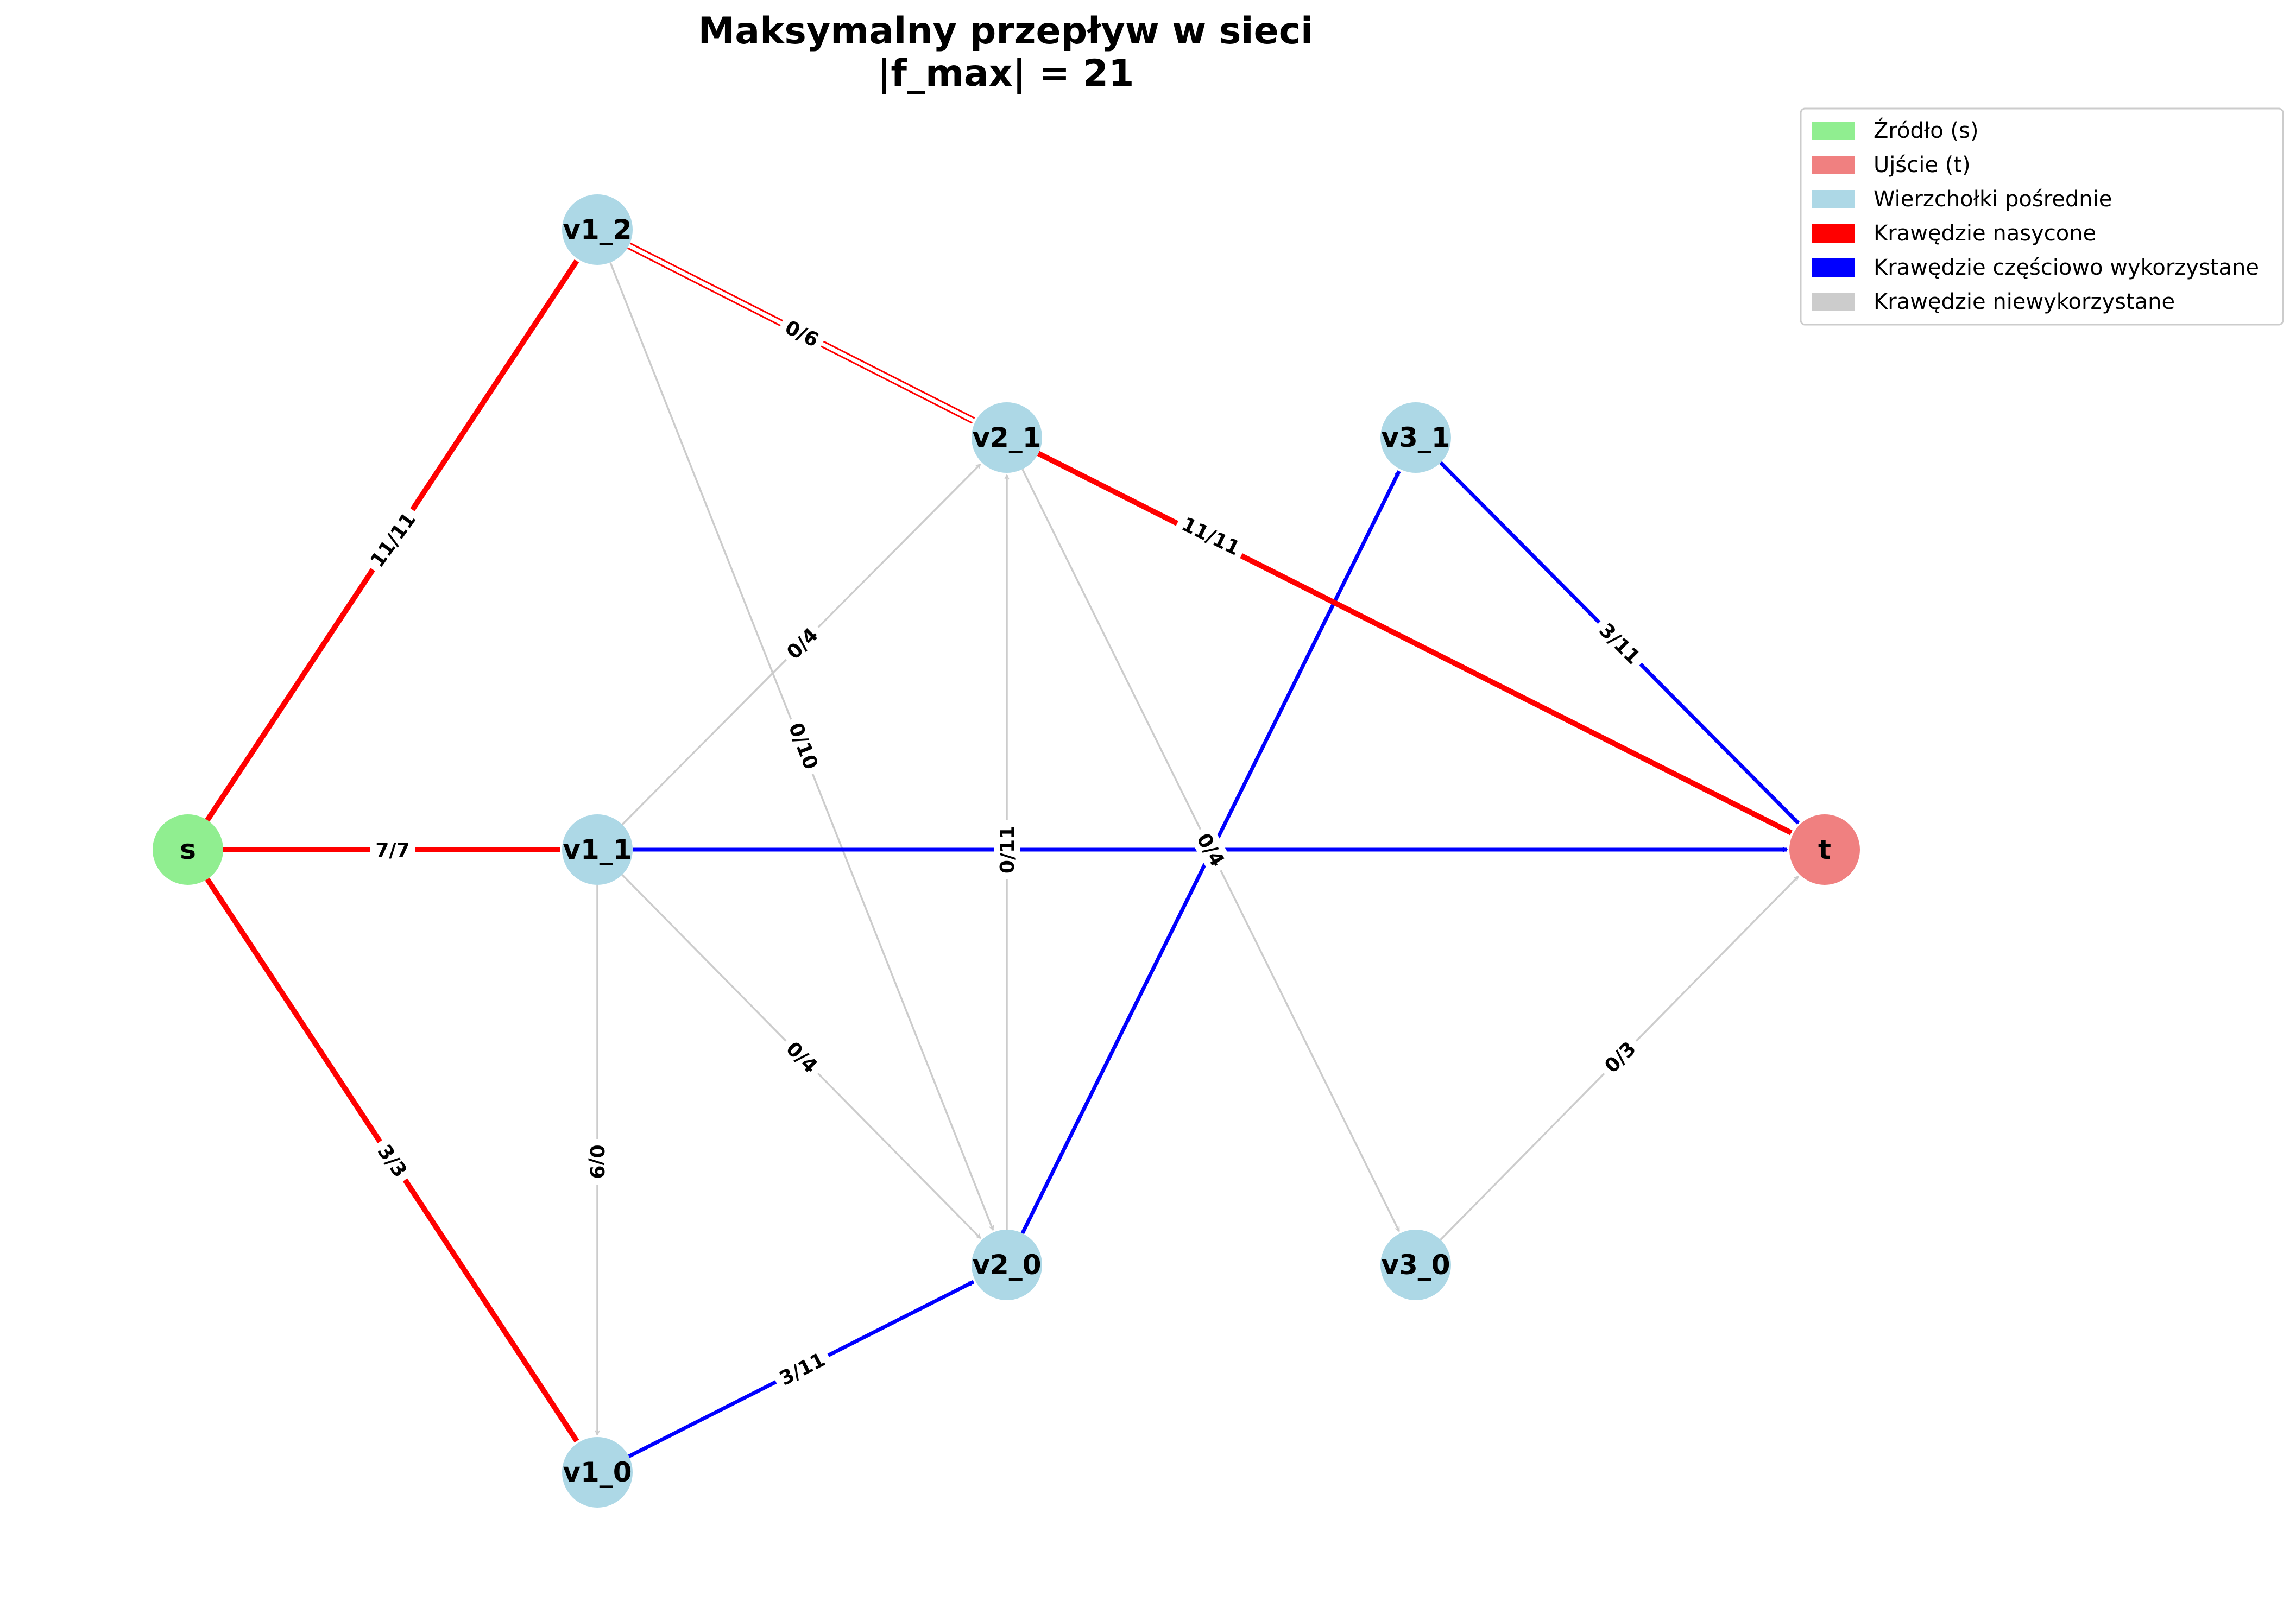 The width and height of the screenshot is (2296, 1614). I want to click on node-v3-1-label: v3_1, so click(1415, 437).